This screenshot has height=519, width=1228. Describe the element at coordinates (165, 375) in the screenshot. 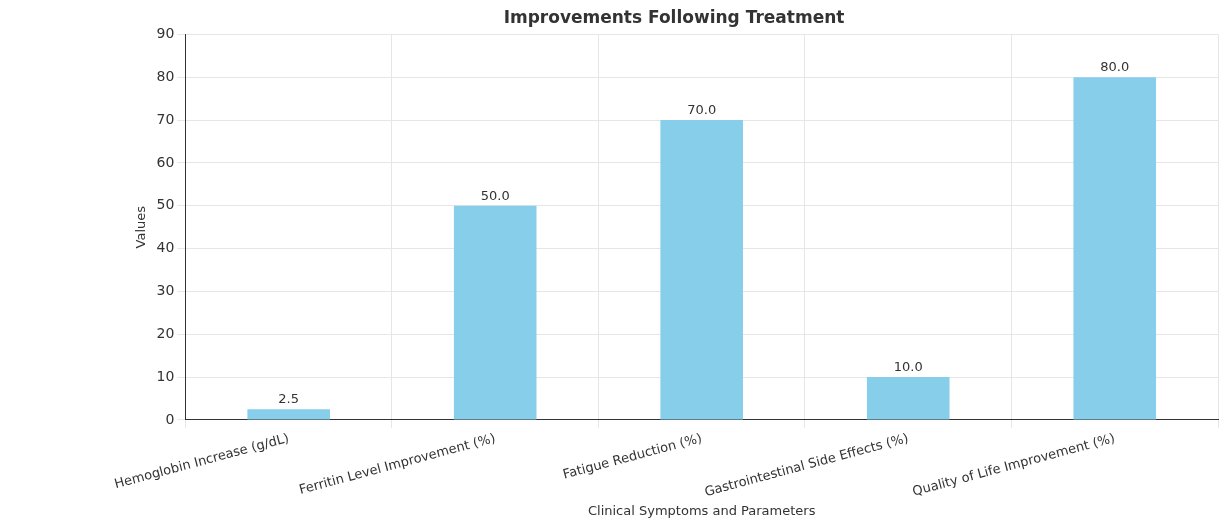

I see `y-tick-label: 10` at that location.